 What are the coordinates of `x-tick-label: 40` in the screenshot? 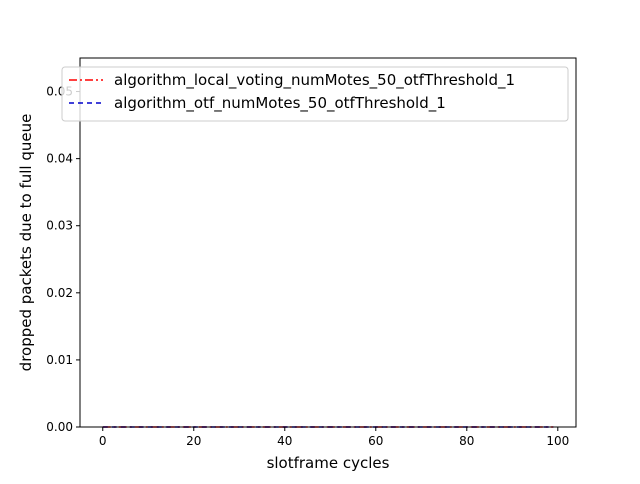 It's located at (284, 441).